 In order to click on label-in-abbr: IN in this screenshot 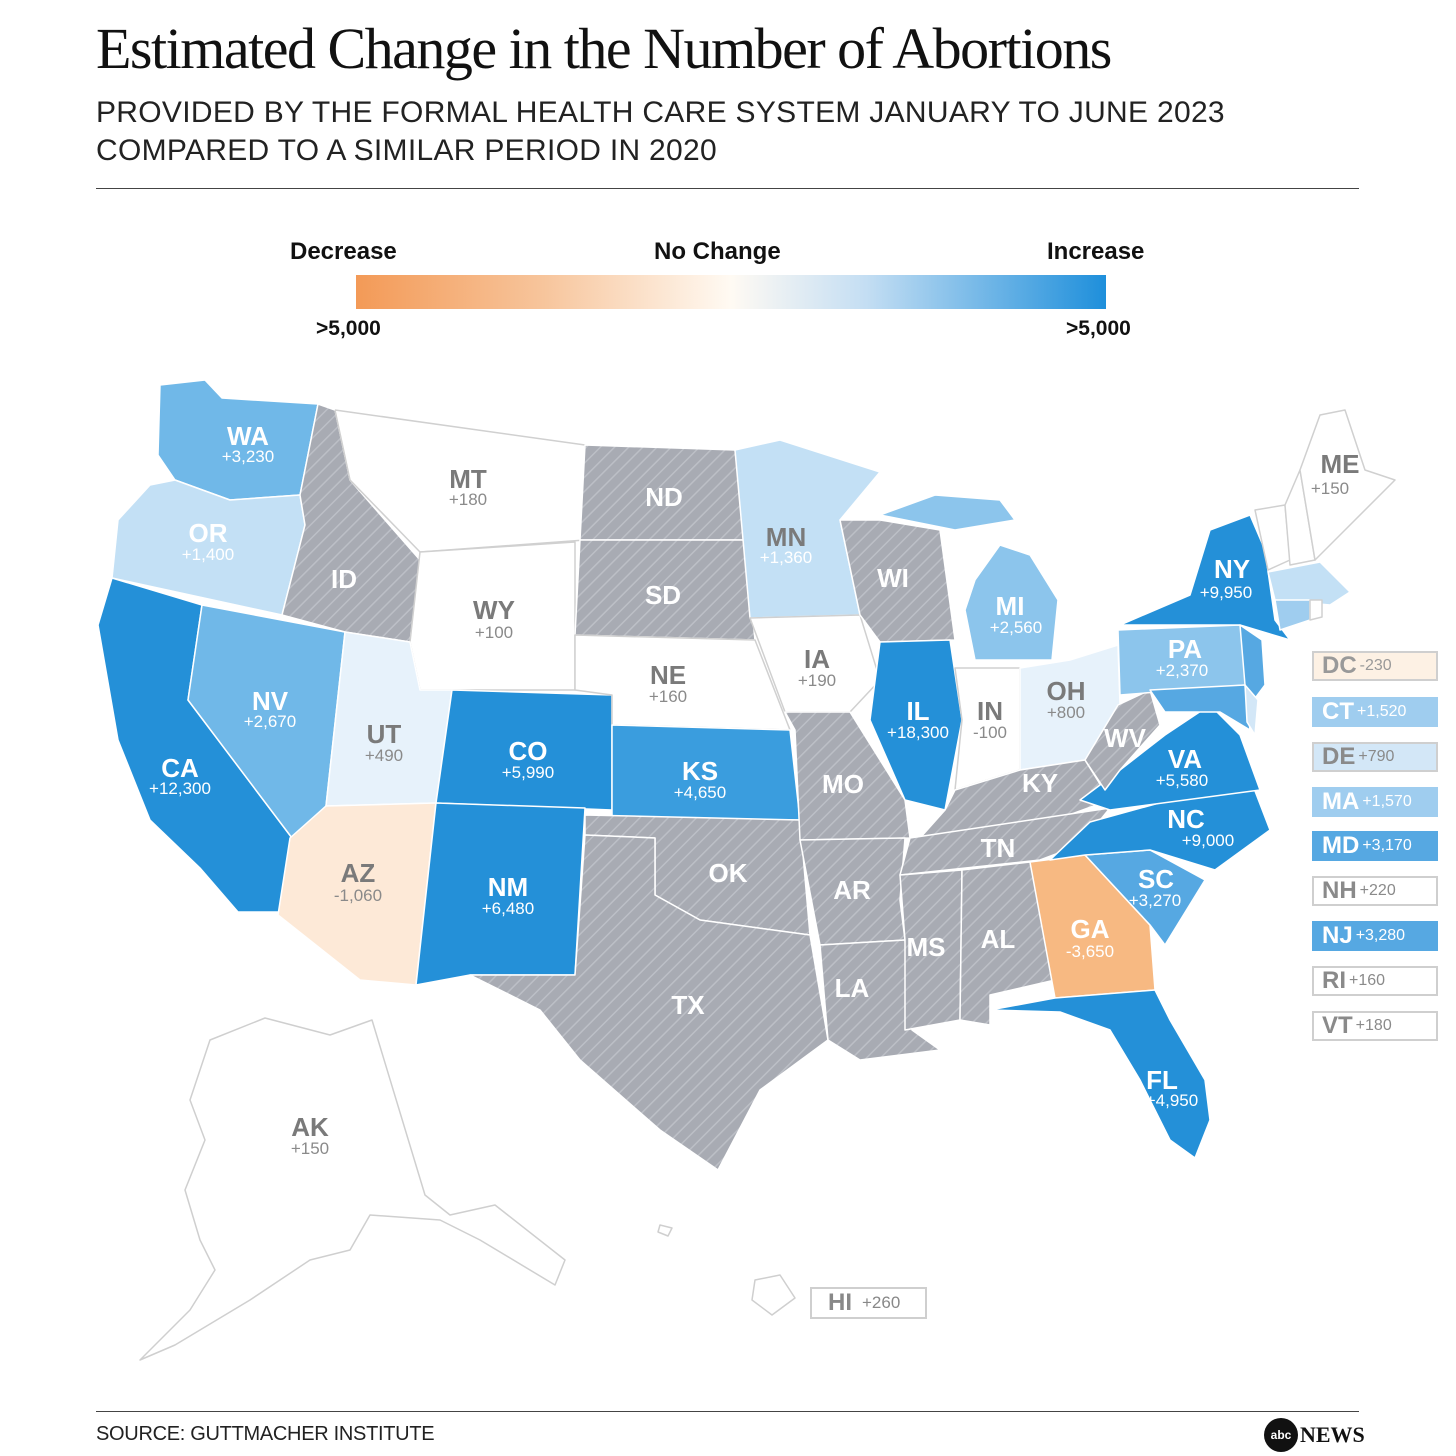, I will do `click(990, 711)`.